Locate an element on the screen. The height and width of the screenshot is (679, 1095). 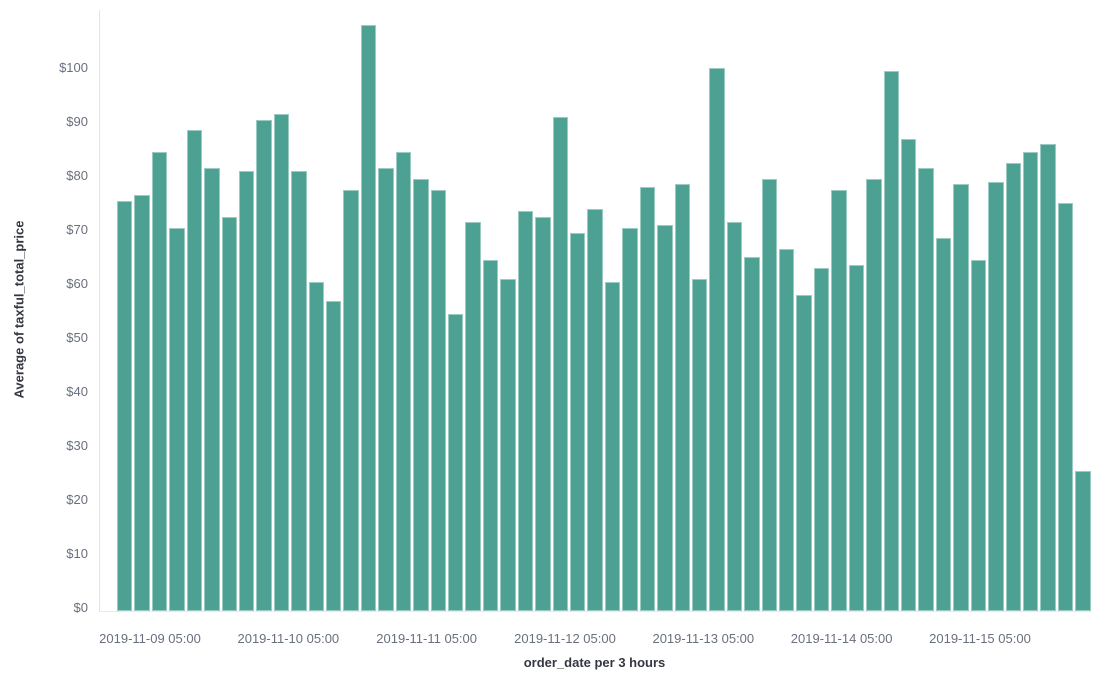
y-tick-label: $40 is located at coordinates (77, 391).